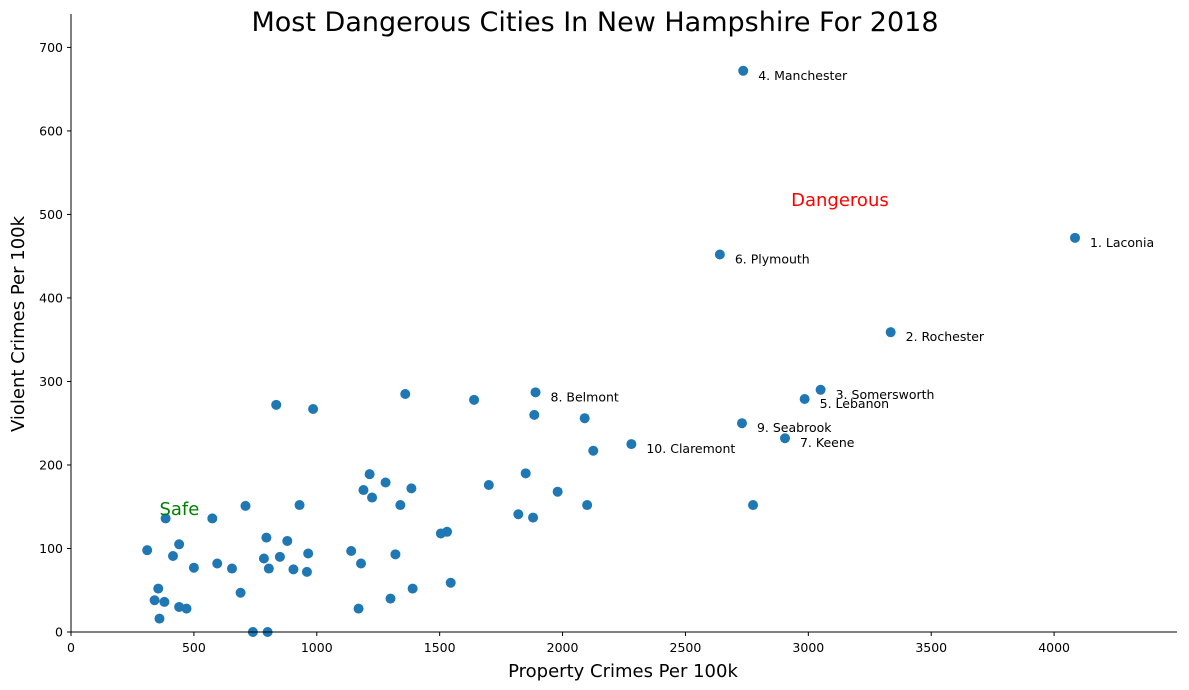  I want to click on y-axis-title: Violent Crimes Per 100k, so click(18, 323).